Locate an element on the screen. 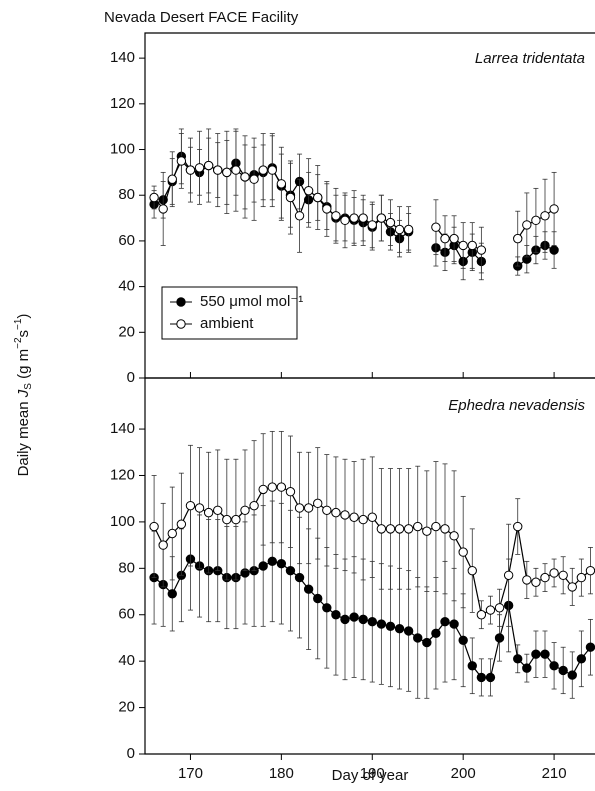 The image size is (595, 791). y-axis-label: Daily mean JS (g m−2s−1) is located at coordinates (23, 395).